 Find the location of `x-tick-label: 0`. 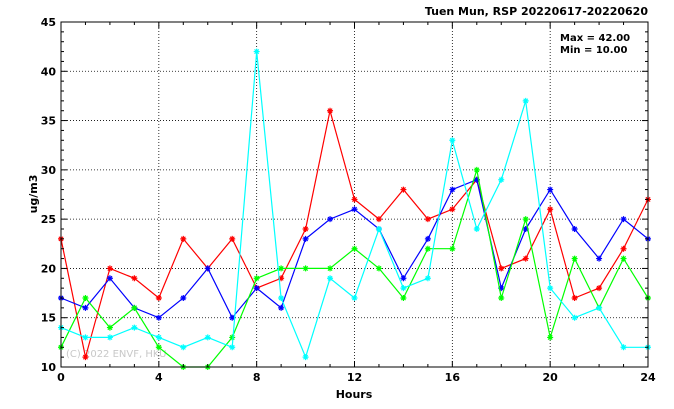

x-tick-label: 0 is located at coordinates (61, 377).